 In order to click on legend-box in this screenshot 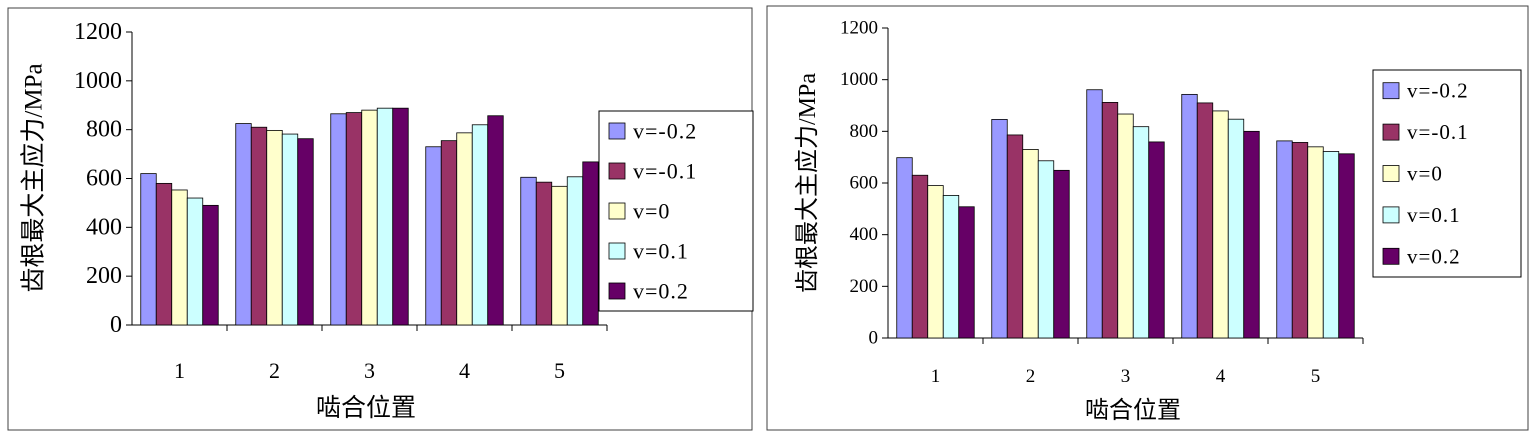, I will do `click(1447, 173)`.